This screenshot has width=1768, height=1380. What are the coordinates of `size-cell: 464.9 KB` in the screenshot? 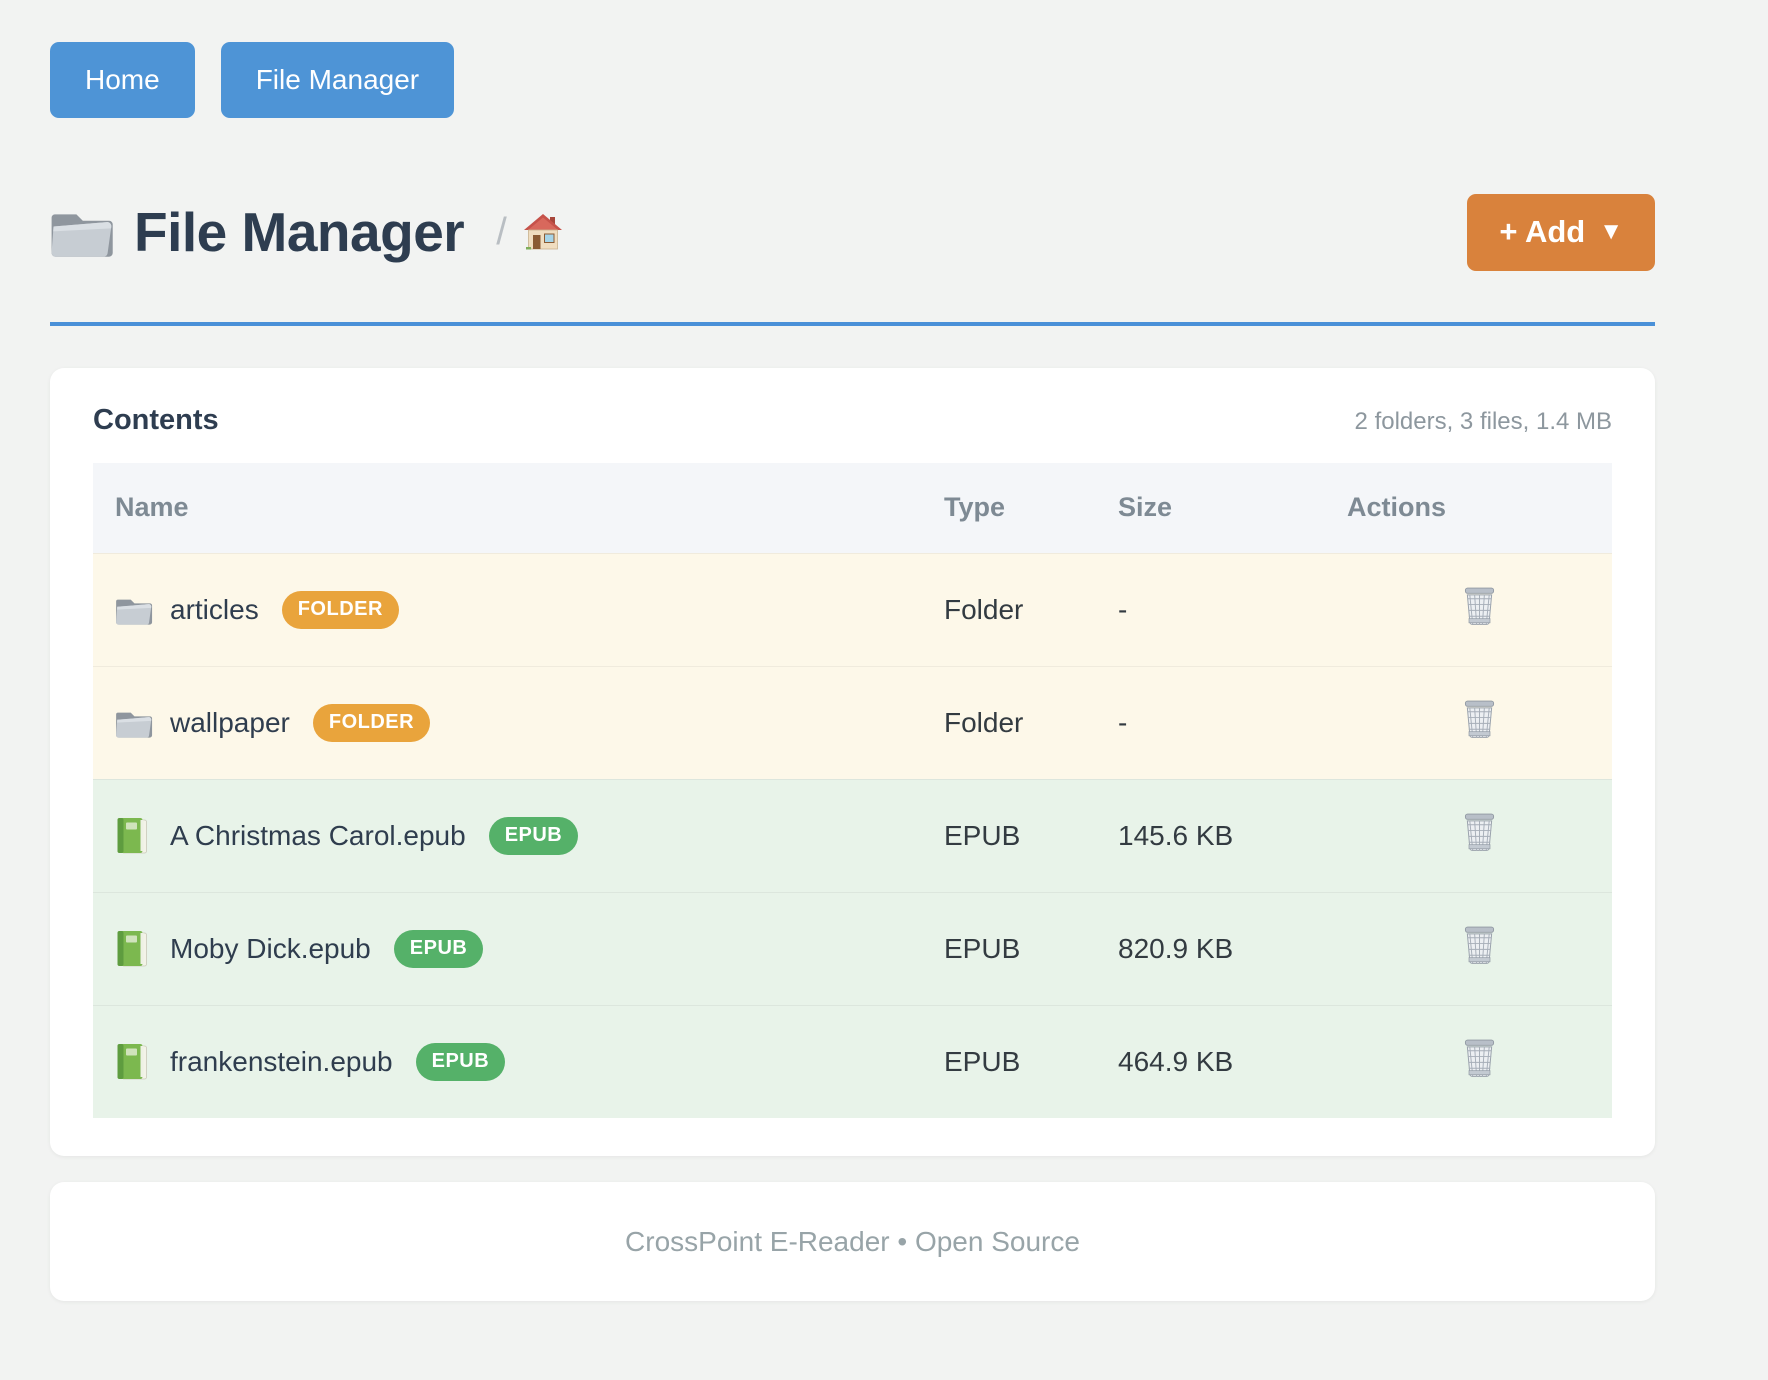 It's located at (1176, 1061).